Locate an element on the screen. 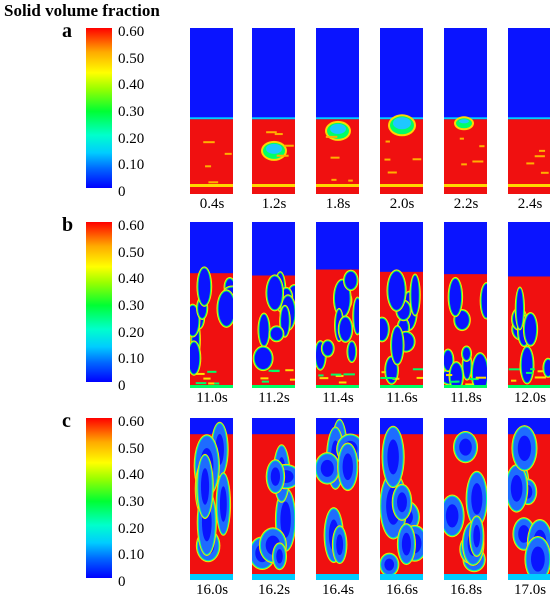 Image resolution: width=550 pixels, height=607 pixels. time-label: 12.0s is located at coordinates (530, 398).